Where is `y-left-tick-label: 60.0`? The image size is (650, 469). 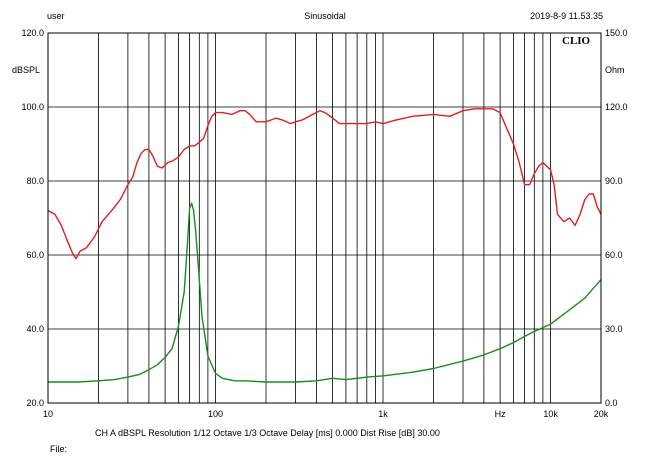
y-left-tick-label: 60.0 is located at coordinates (35, 255).